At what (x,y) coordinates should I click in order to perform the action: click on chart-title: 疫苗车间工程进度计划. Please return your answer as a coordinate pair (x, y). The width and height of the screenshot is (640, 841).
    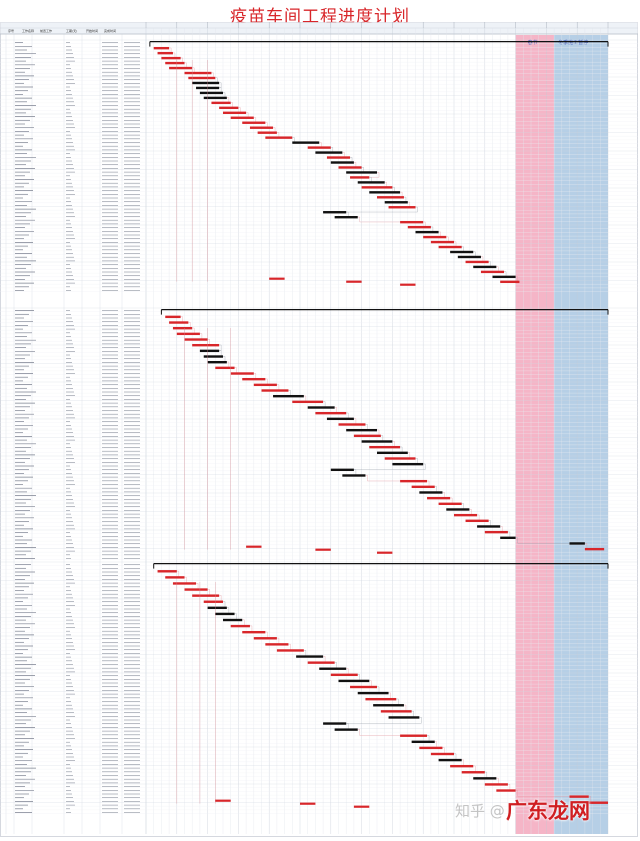
    Looking at the image, I should click on (320, 17).